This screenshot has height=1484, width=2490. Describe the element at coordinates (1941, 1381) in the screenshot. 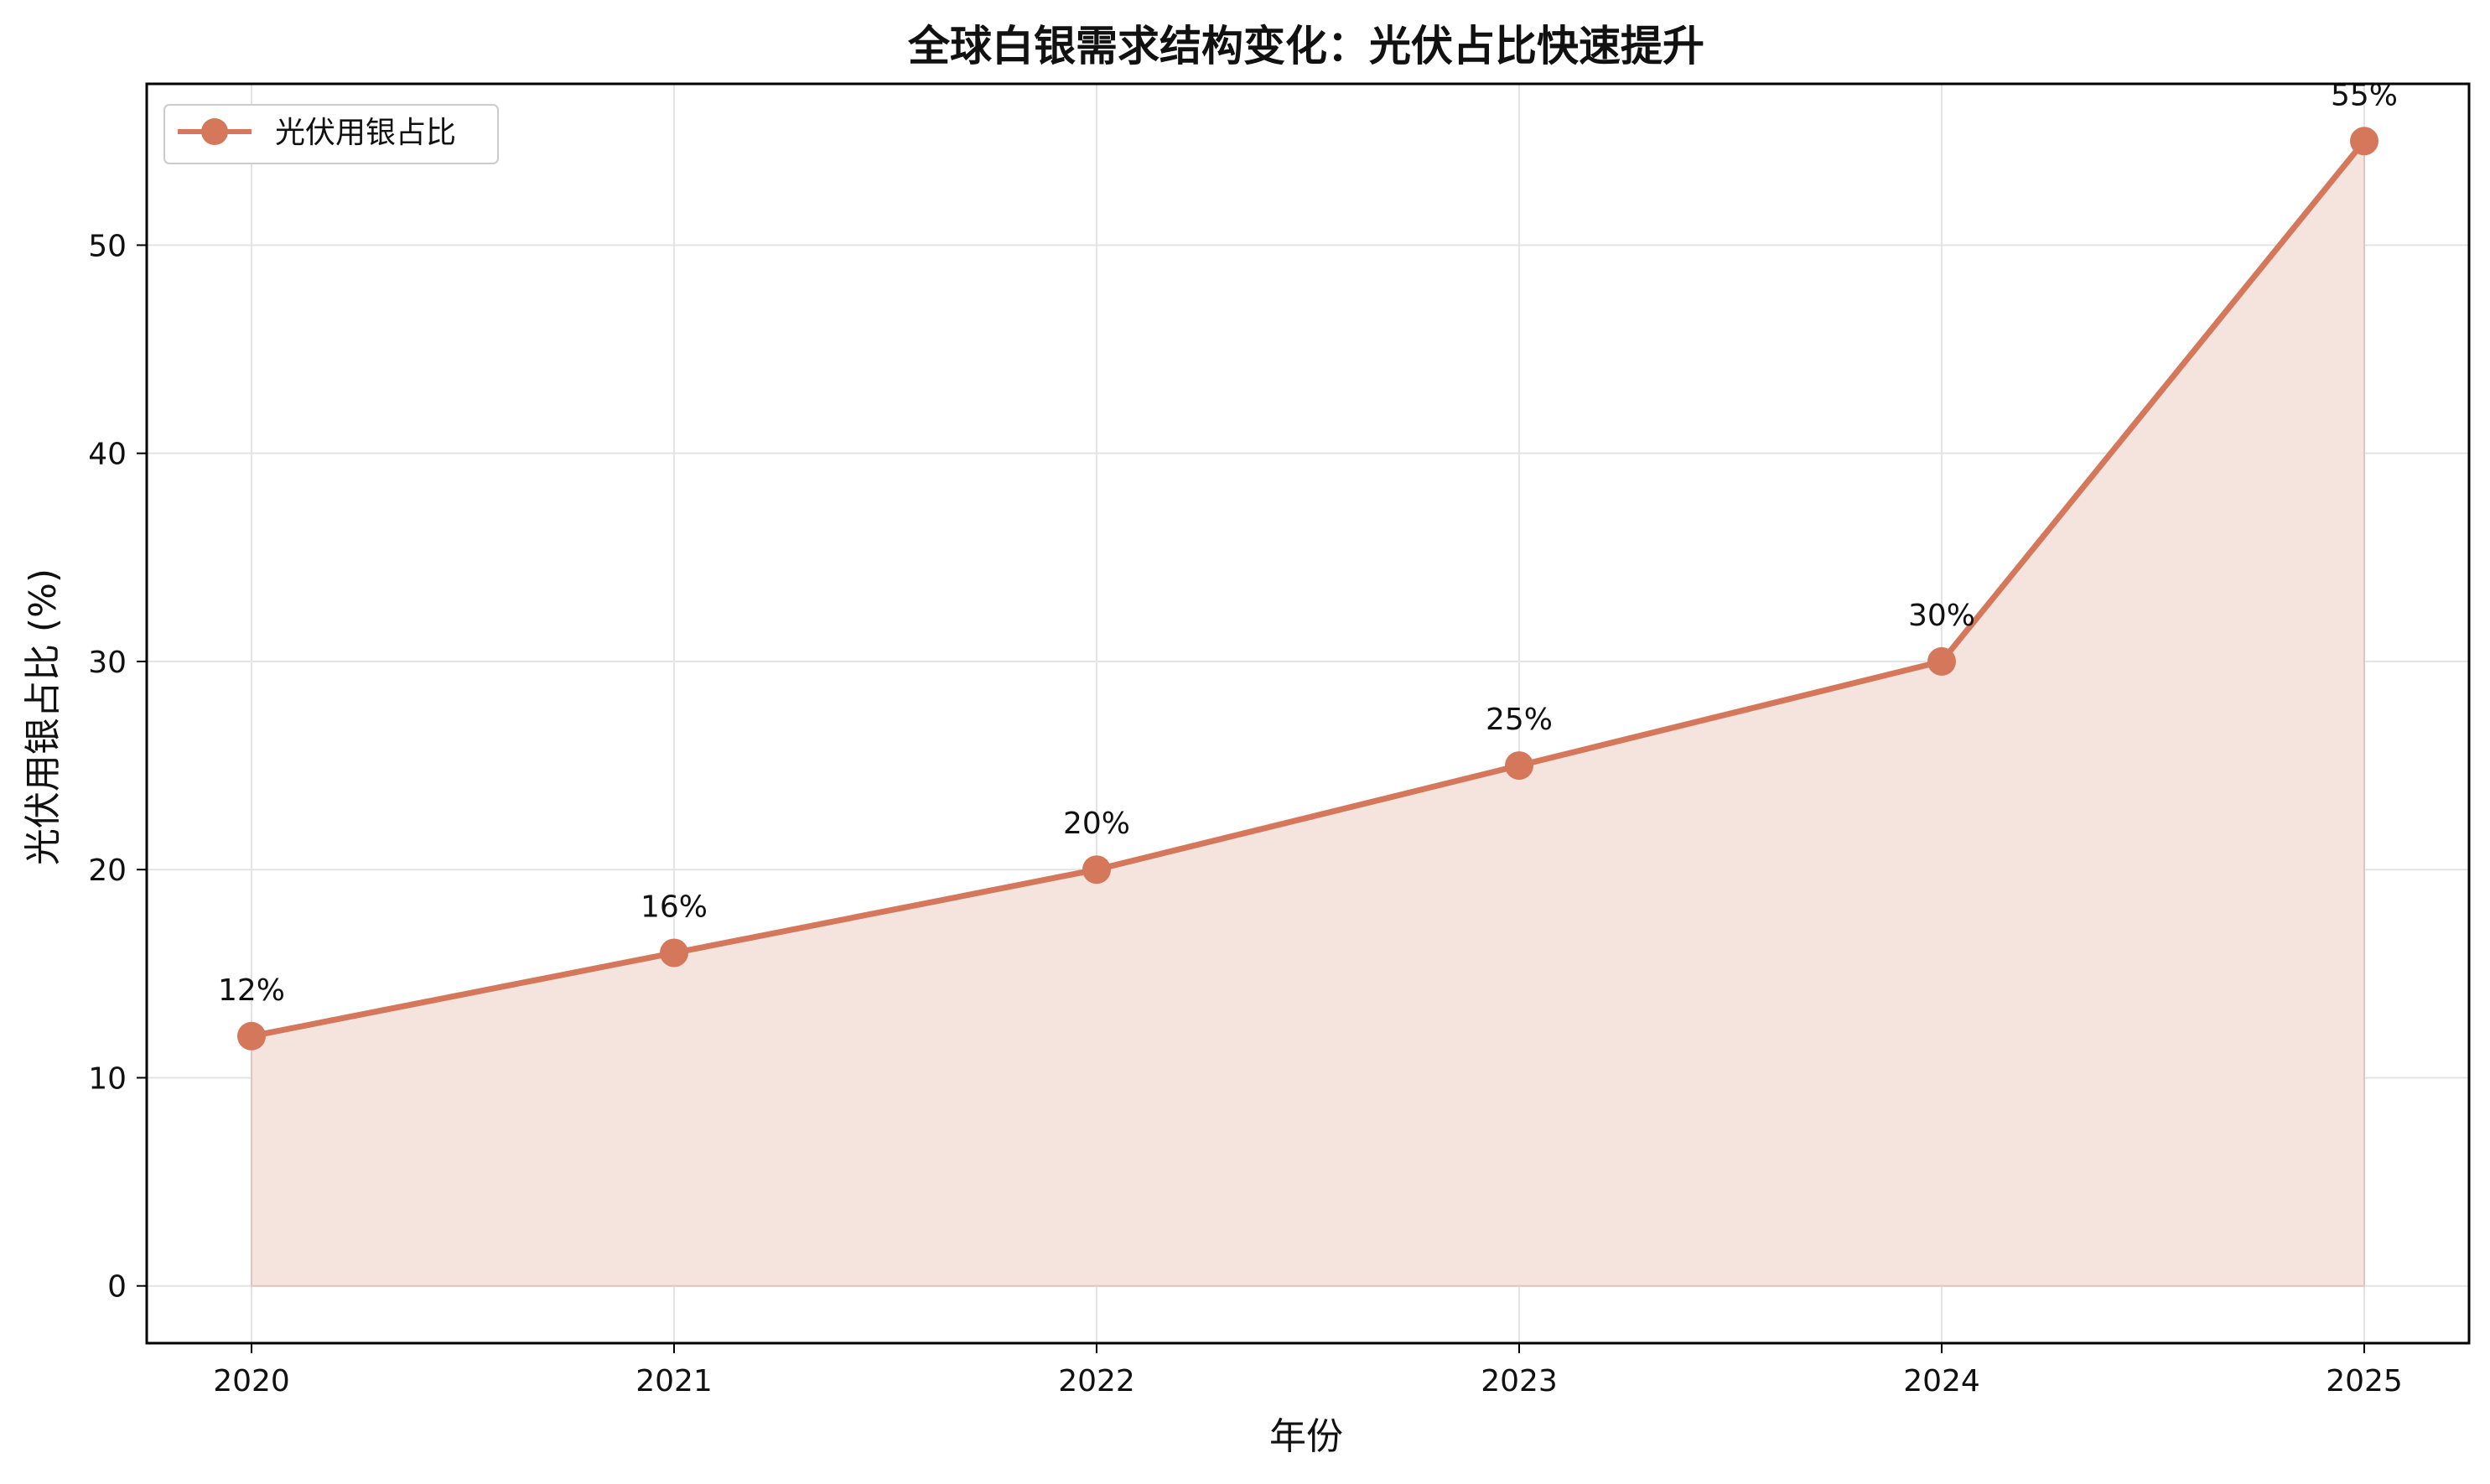

I see `x-tick-label: 2024` at that location.